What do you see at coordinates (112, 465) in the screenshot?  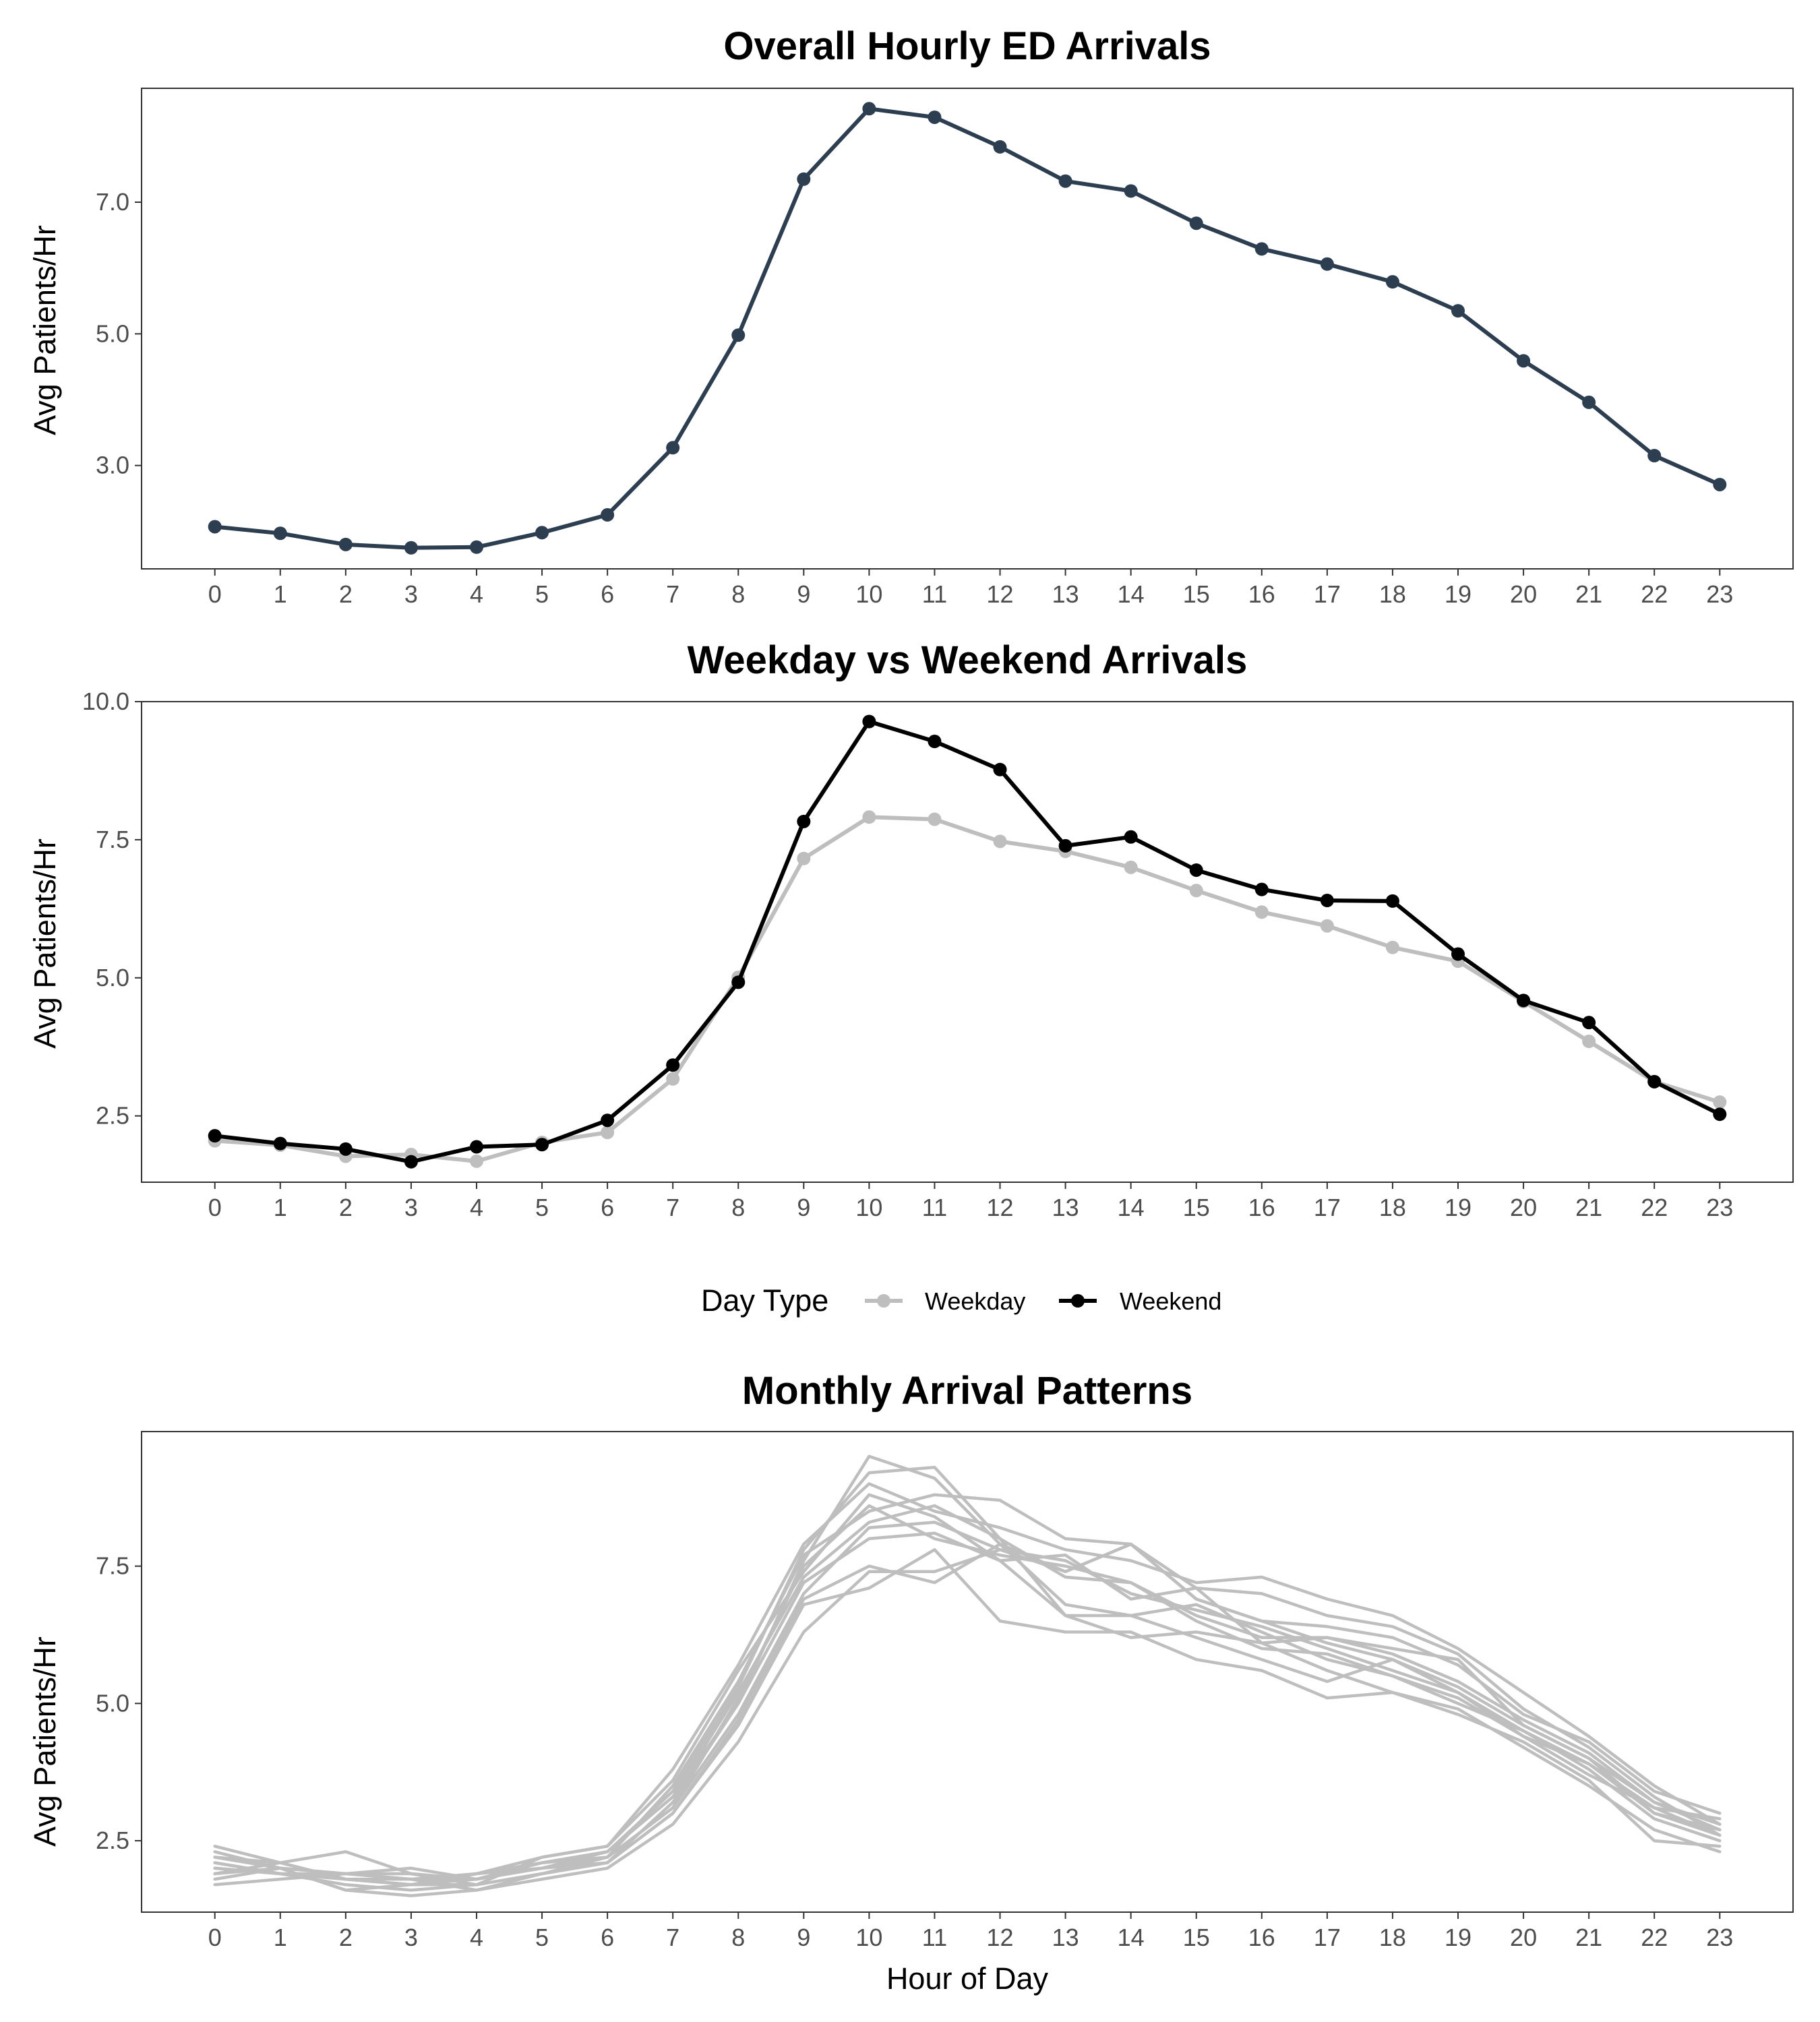 I see `y-tick-label: 3.0` at bounding box center [112, 465].